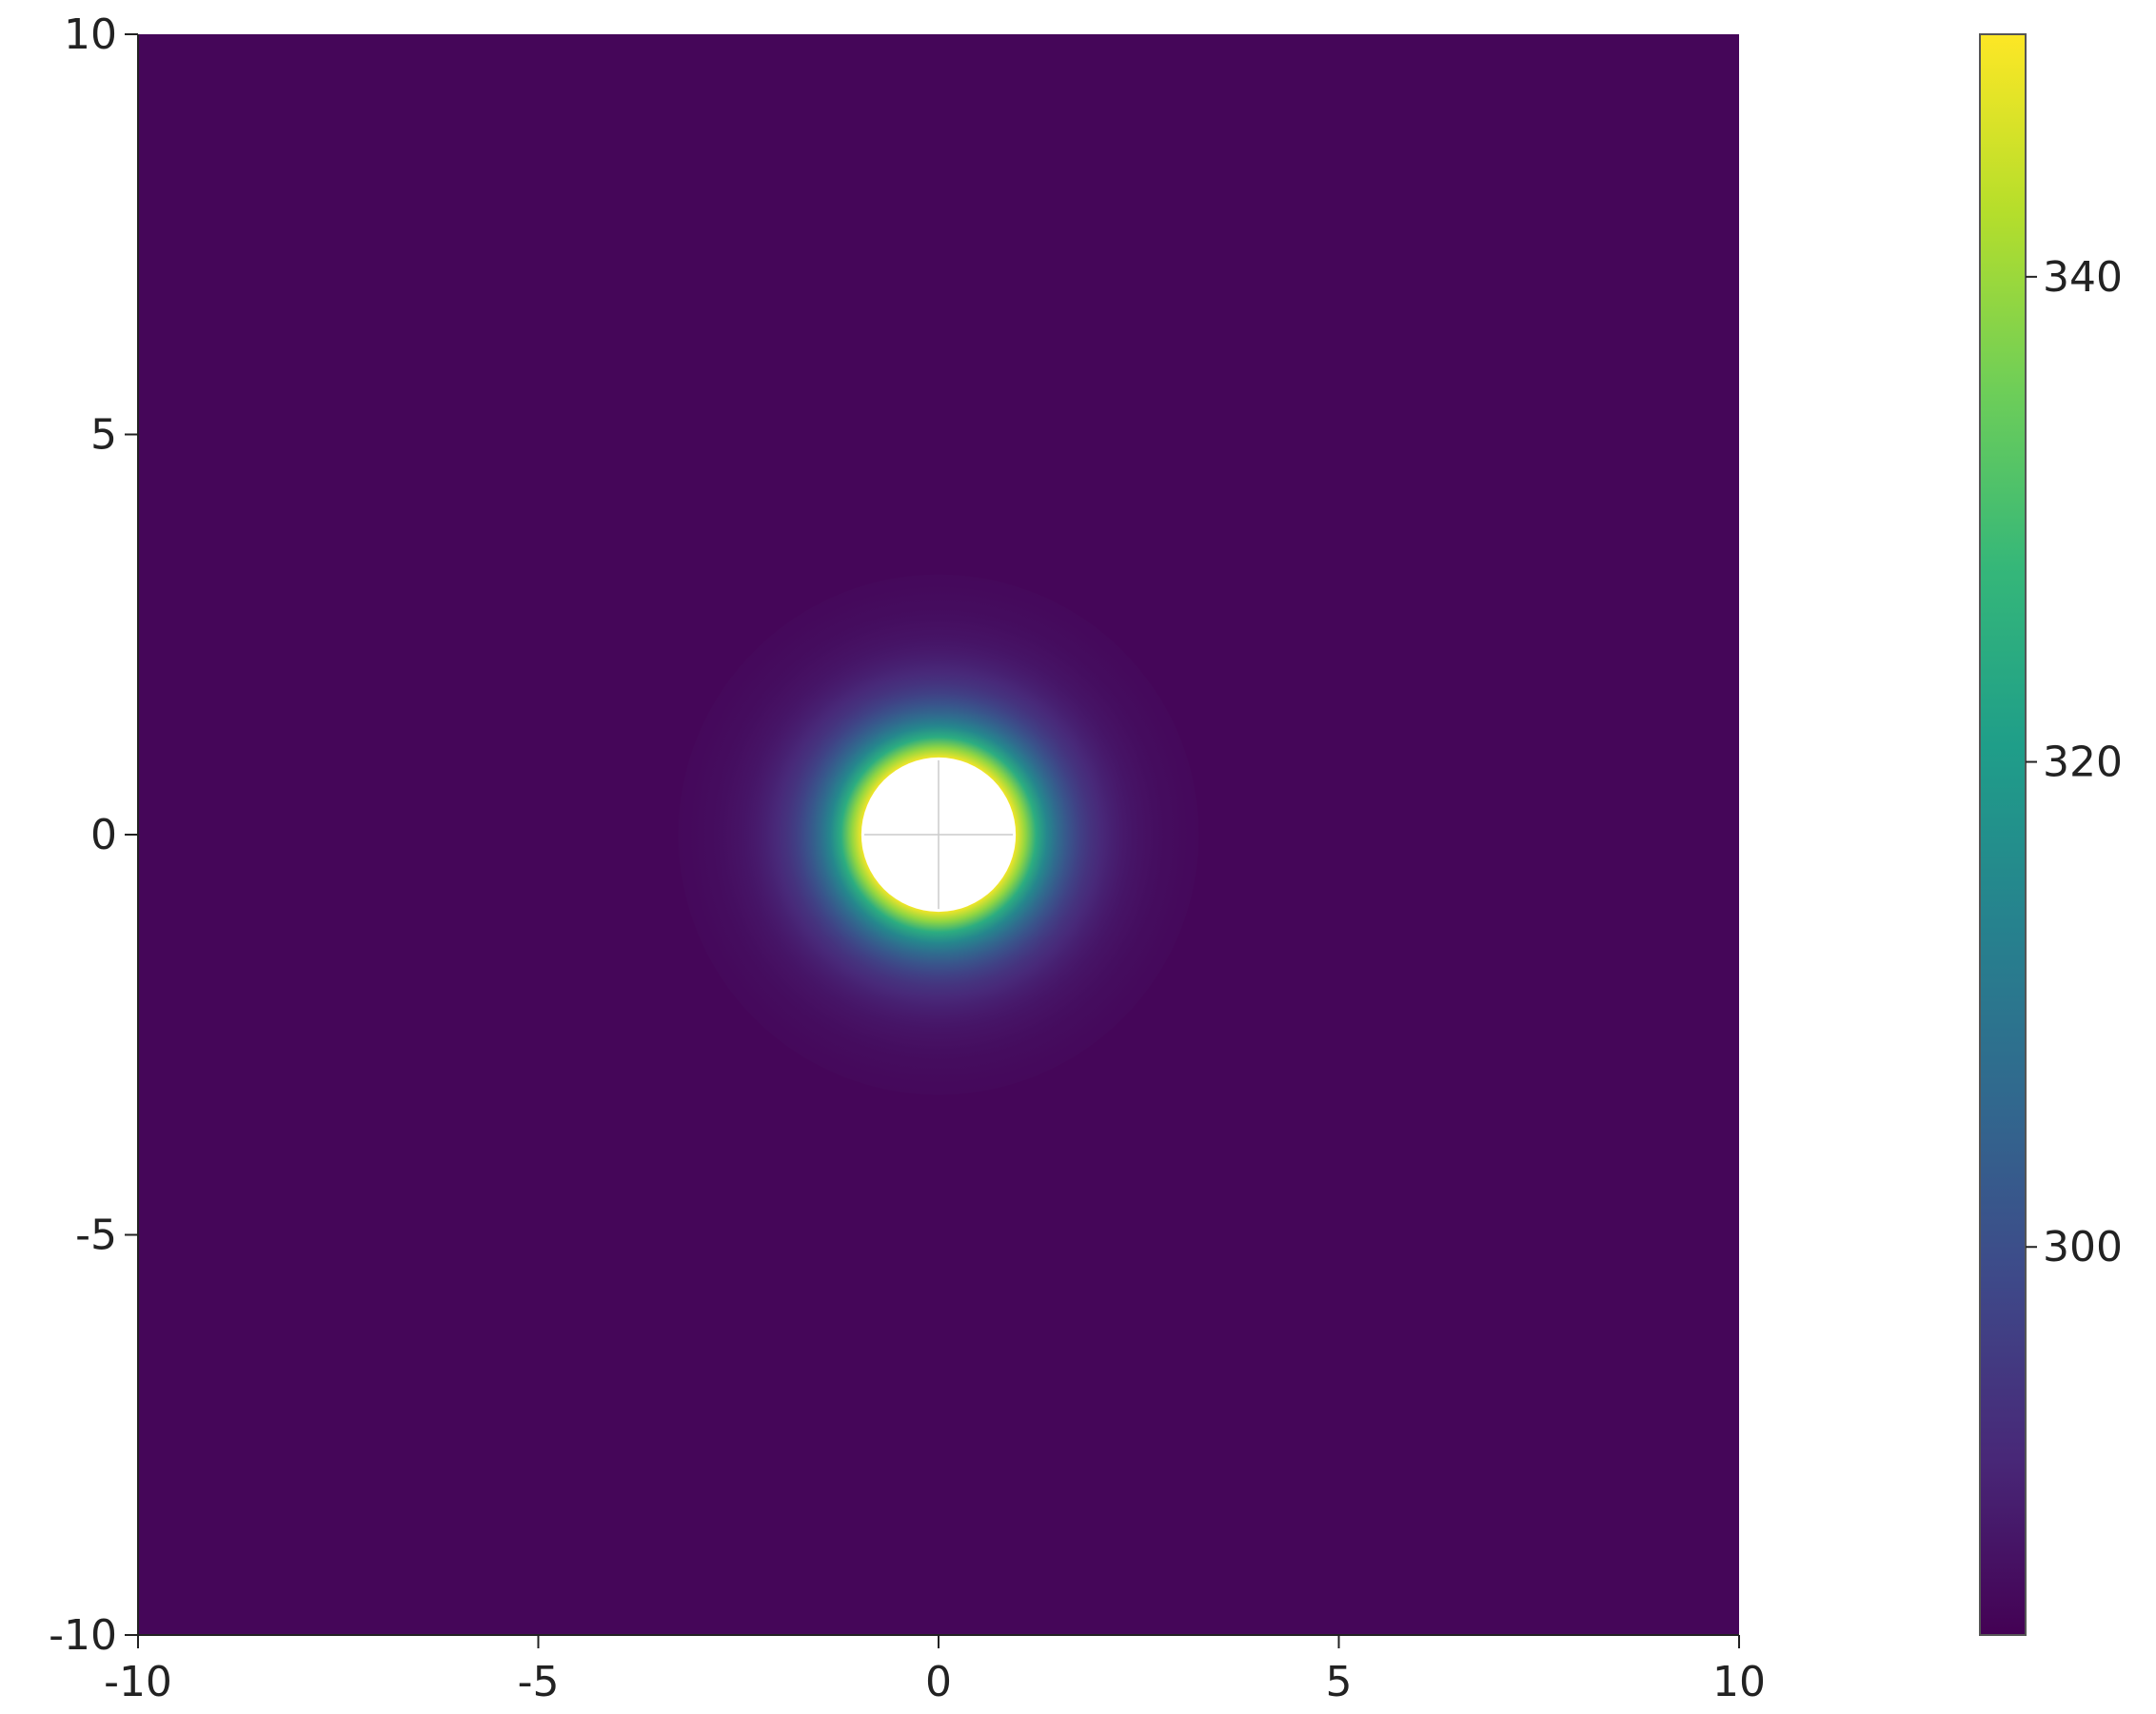  Describe the element at coordinates (96, 1236) in the screenshot. I see `y-tick-label: -5` at that location.